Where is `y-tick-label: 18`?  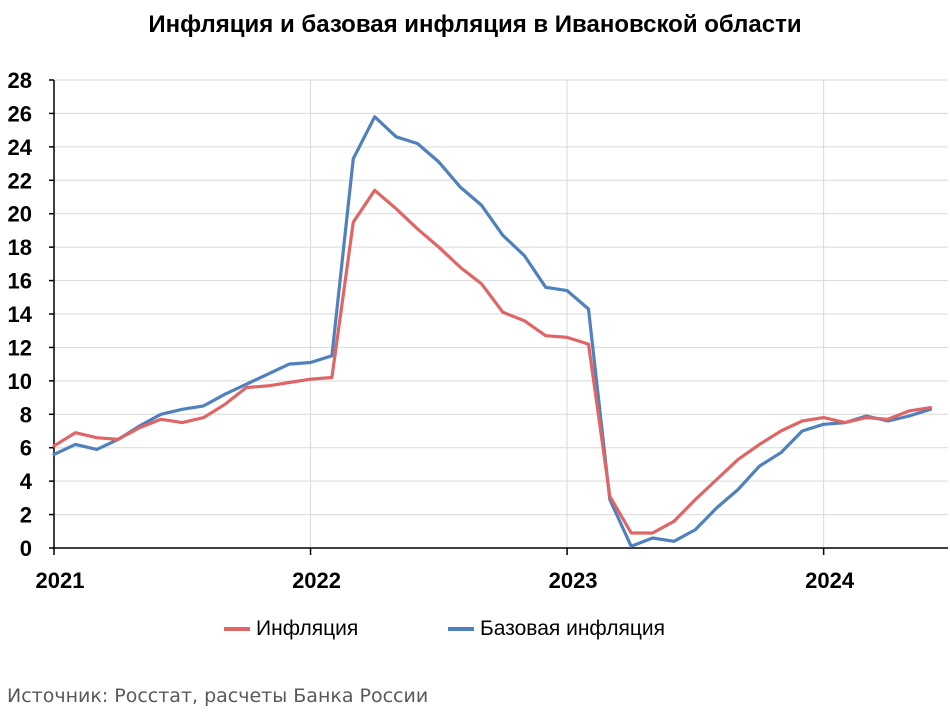
y-tick-label: 18 is located at coordinates (20, 247).